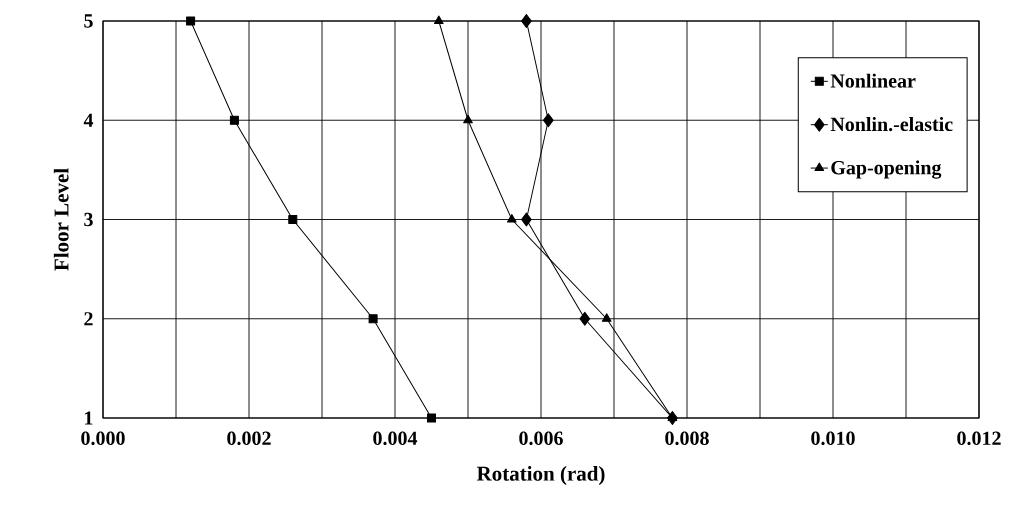 The width and height of the screenshot is (1020, 528). I want to click on x-tick-label: 0.010, so click(833, 438).